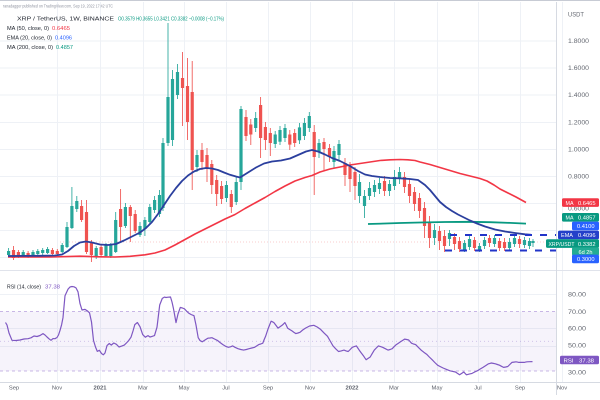  I want to click on svg-text: 6d 2h, so click(586, 253).